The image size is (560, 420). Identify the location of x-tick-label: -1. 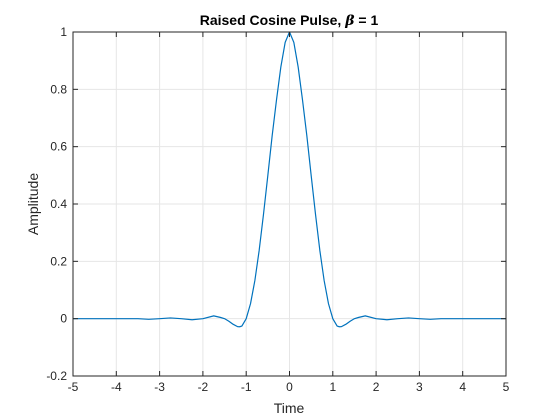
(246, 387).